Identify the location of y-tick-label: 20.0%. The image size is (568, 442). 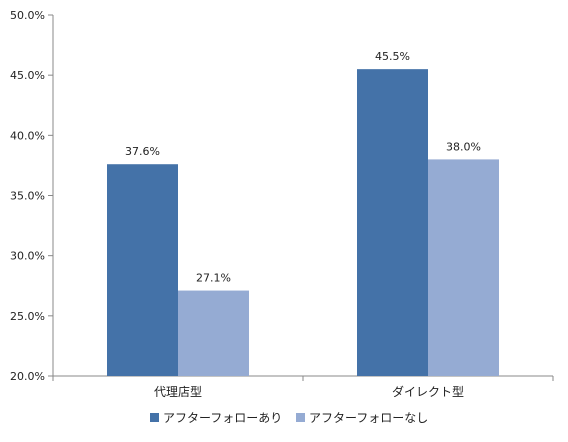
(27, 376).